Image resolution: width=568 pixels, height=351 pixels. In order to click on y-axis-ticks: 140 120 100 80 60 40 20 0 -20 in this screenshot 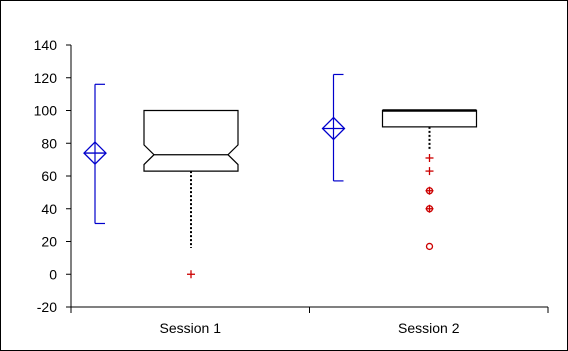, I will do `click(52, 176)`.